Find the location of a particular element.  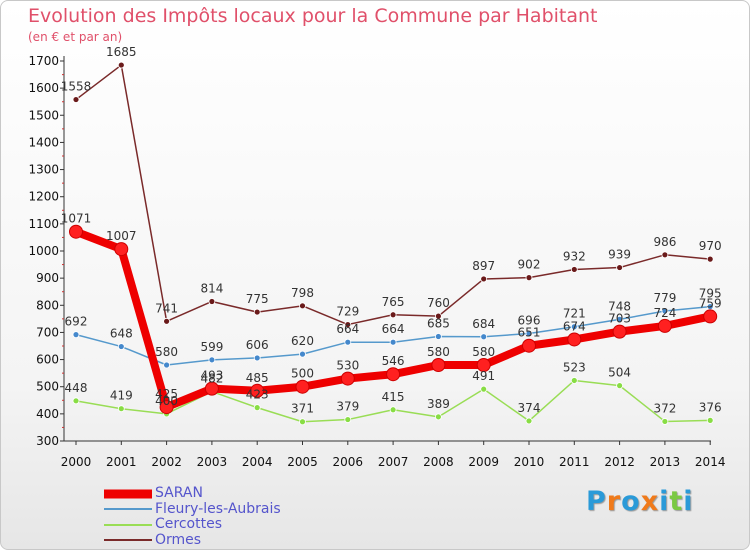

y-tick-label: 600 is located at coordinates (47, 360).